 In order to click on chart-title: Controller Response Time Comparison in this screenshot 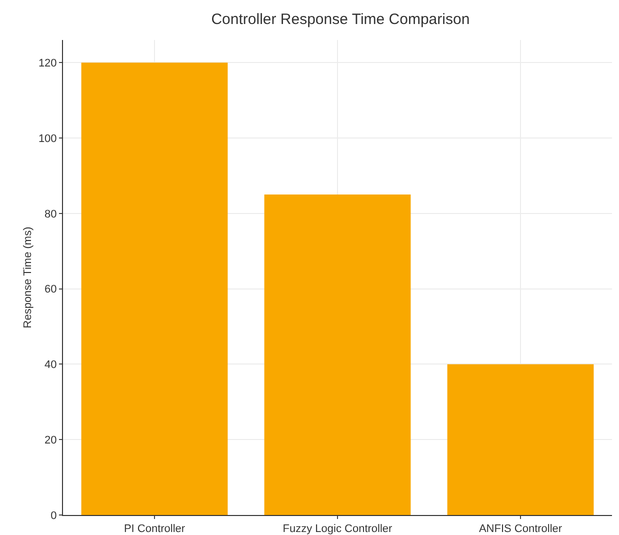, I will do `click(340, 19)`.